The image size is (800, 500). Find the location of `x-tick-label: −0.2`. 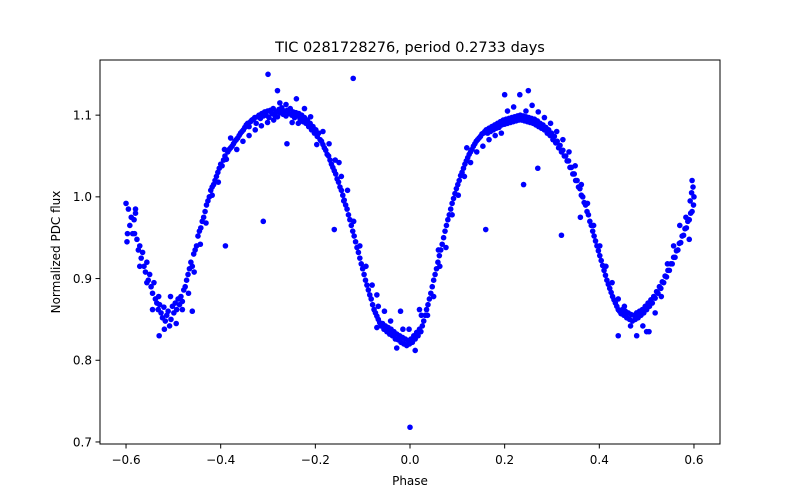

x-tick-label: −0.2 is located at coordinates (315, 460).